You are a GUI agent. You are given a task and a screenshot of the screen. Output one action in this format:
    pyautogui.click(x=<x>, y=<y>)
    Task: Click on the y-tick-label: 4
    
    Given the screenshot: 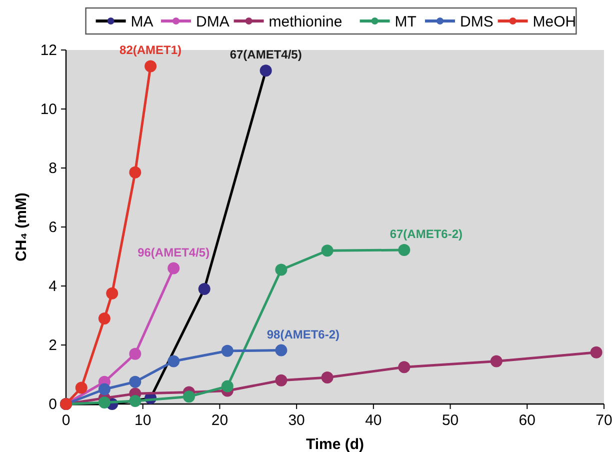 What is the action you would take?
    pyautogui.click(x=52, y=286)
    